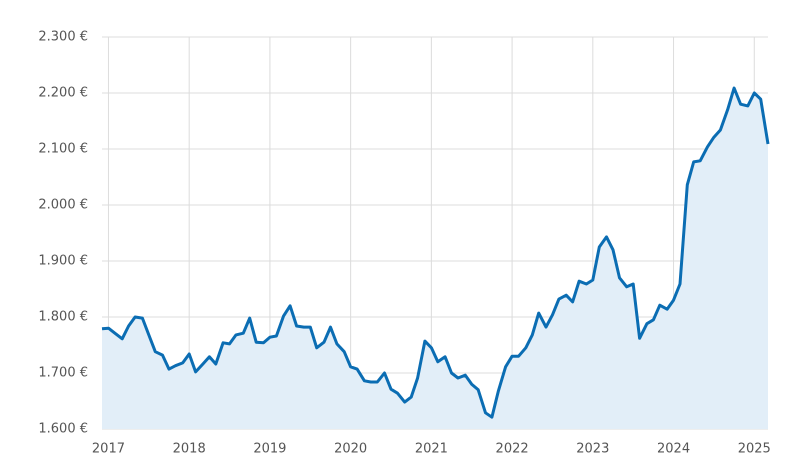 This screenshot has height=472, width=811. I want to click on y-tick-label: 1.900 €, so click(63, 261).